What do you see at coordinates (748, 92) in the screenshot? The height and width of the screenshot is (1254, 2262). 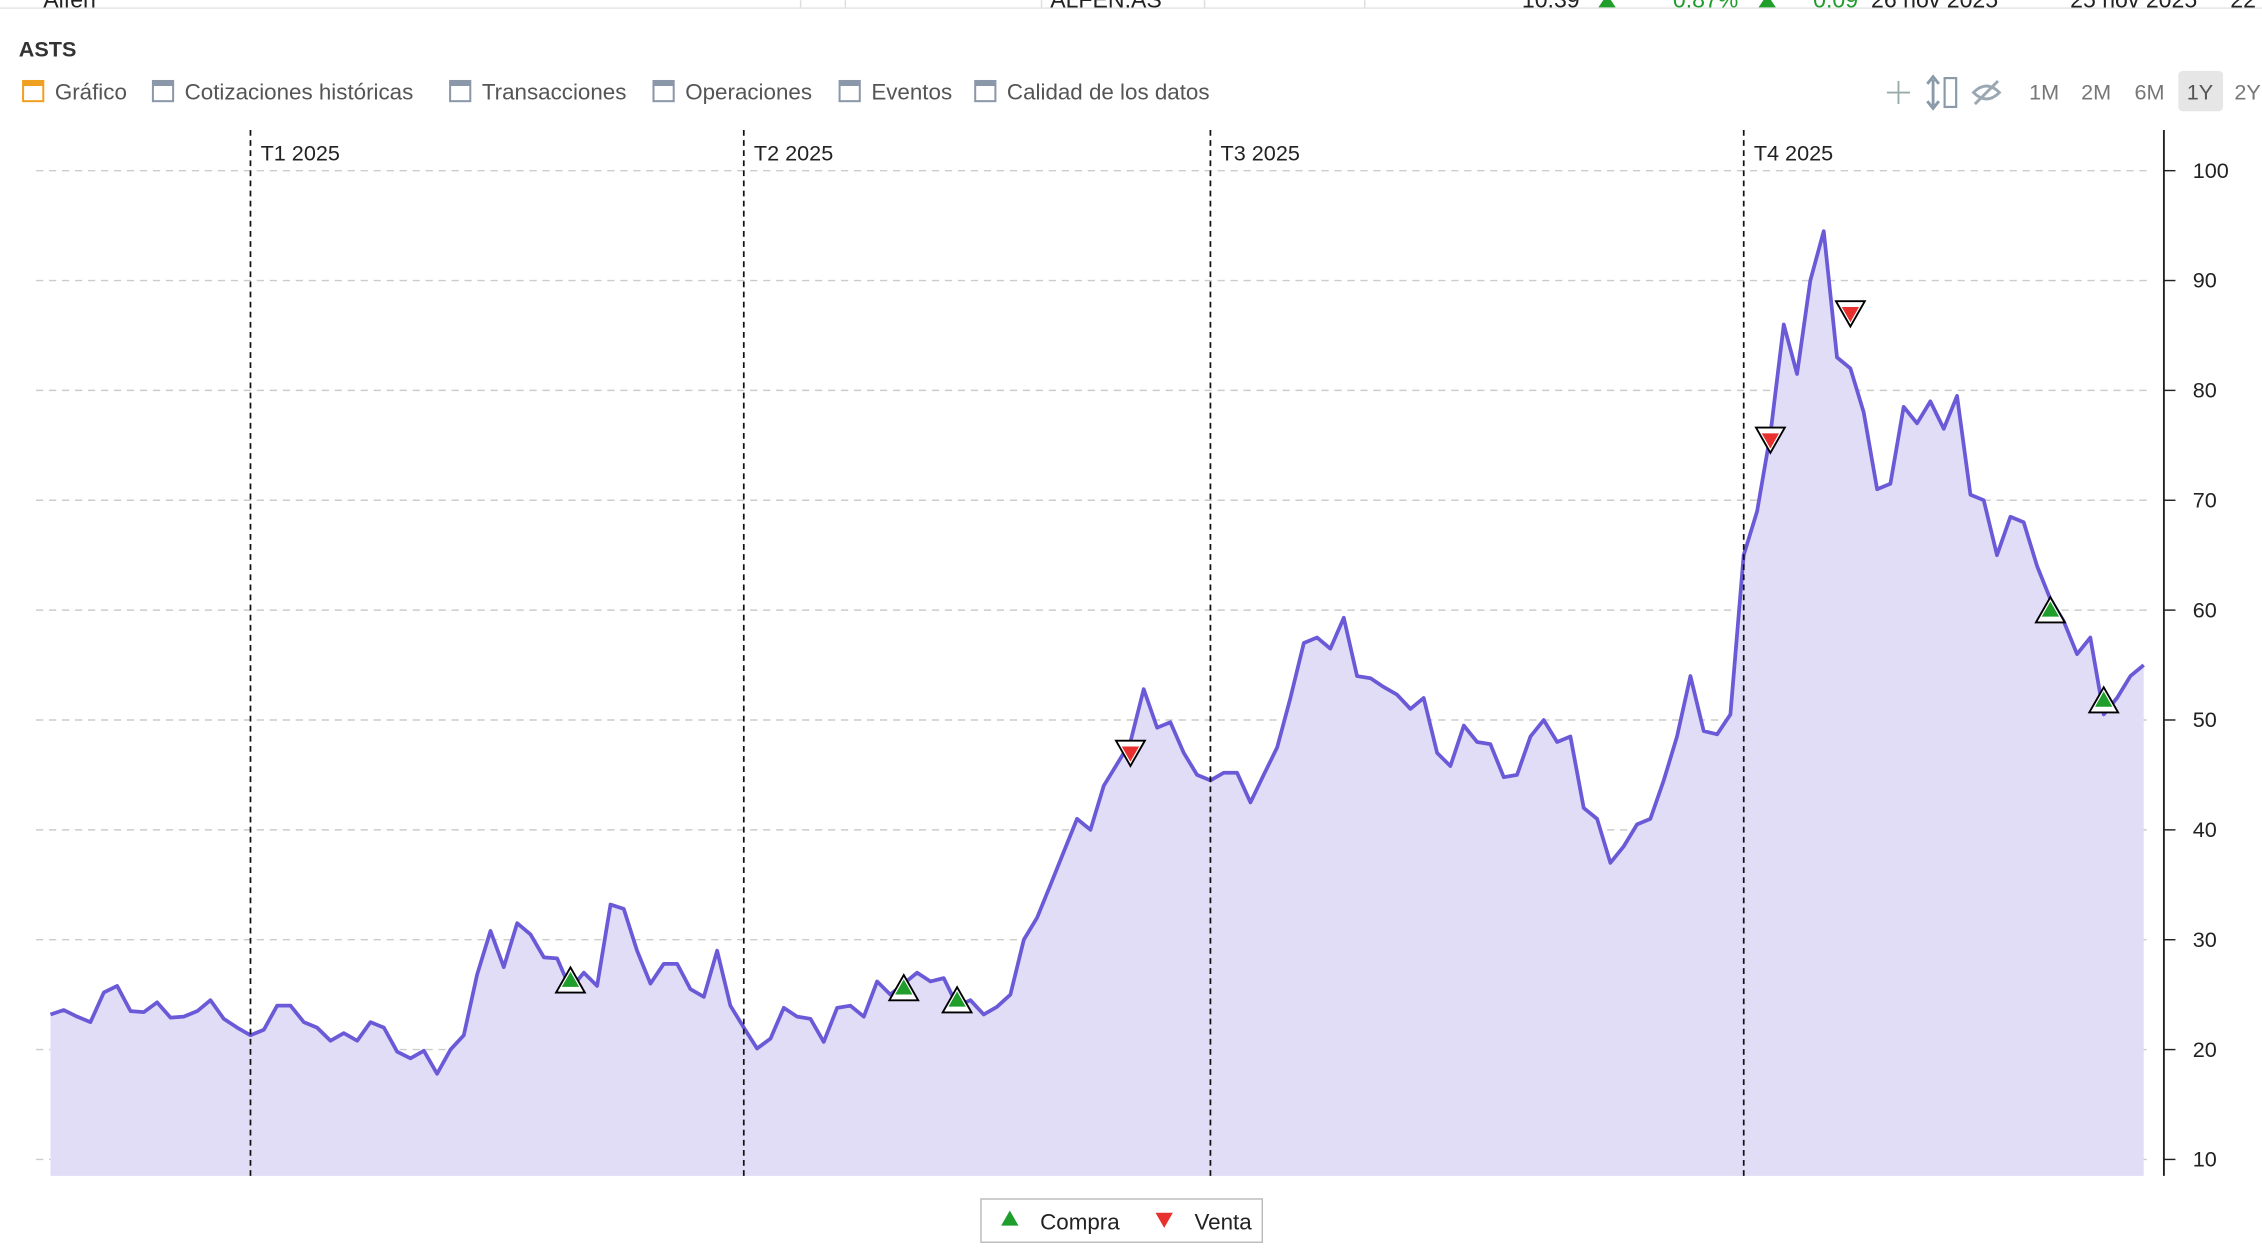 I see `tab-label: Operaciones` at bounding box center [748, 92].